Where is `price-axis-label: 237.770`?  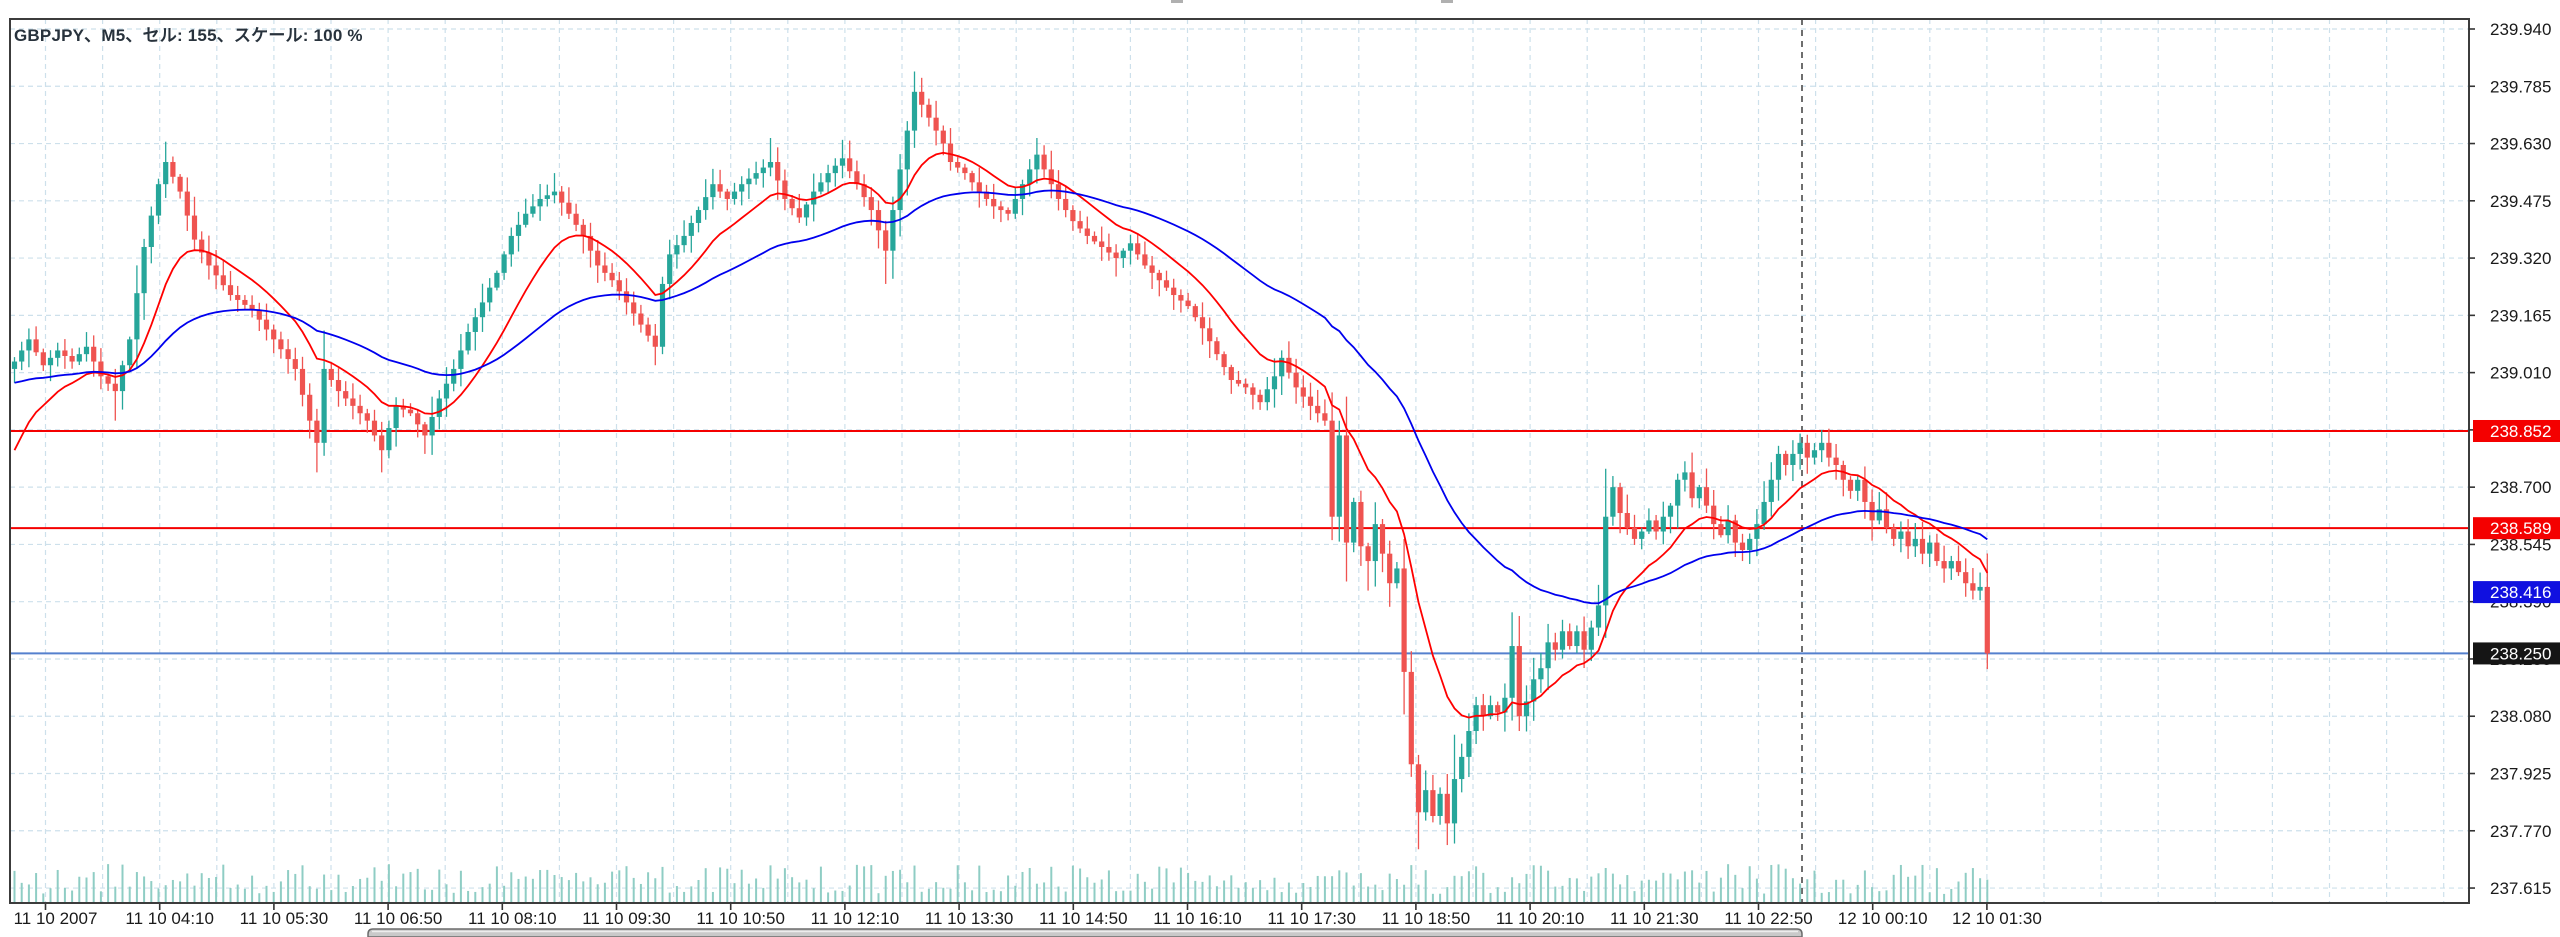 price-axis-label: 237.770 is located at coordinates (2520, 831).